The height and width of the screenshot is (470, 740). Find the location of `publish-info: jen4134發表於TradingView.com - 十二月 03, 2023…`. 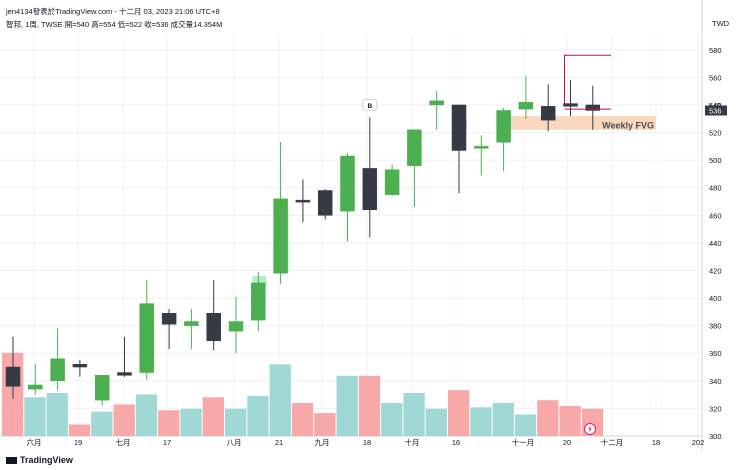

publish-info: jen4134發表於TradingView.com - 十二月 03, 2023… is located at coordinates (113, 11).